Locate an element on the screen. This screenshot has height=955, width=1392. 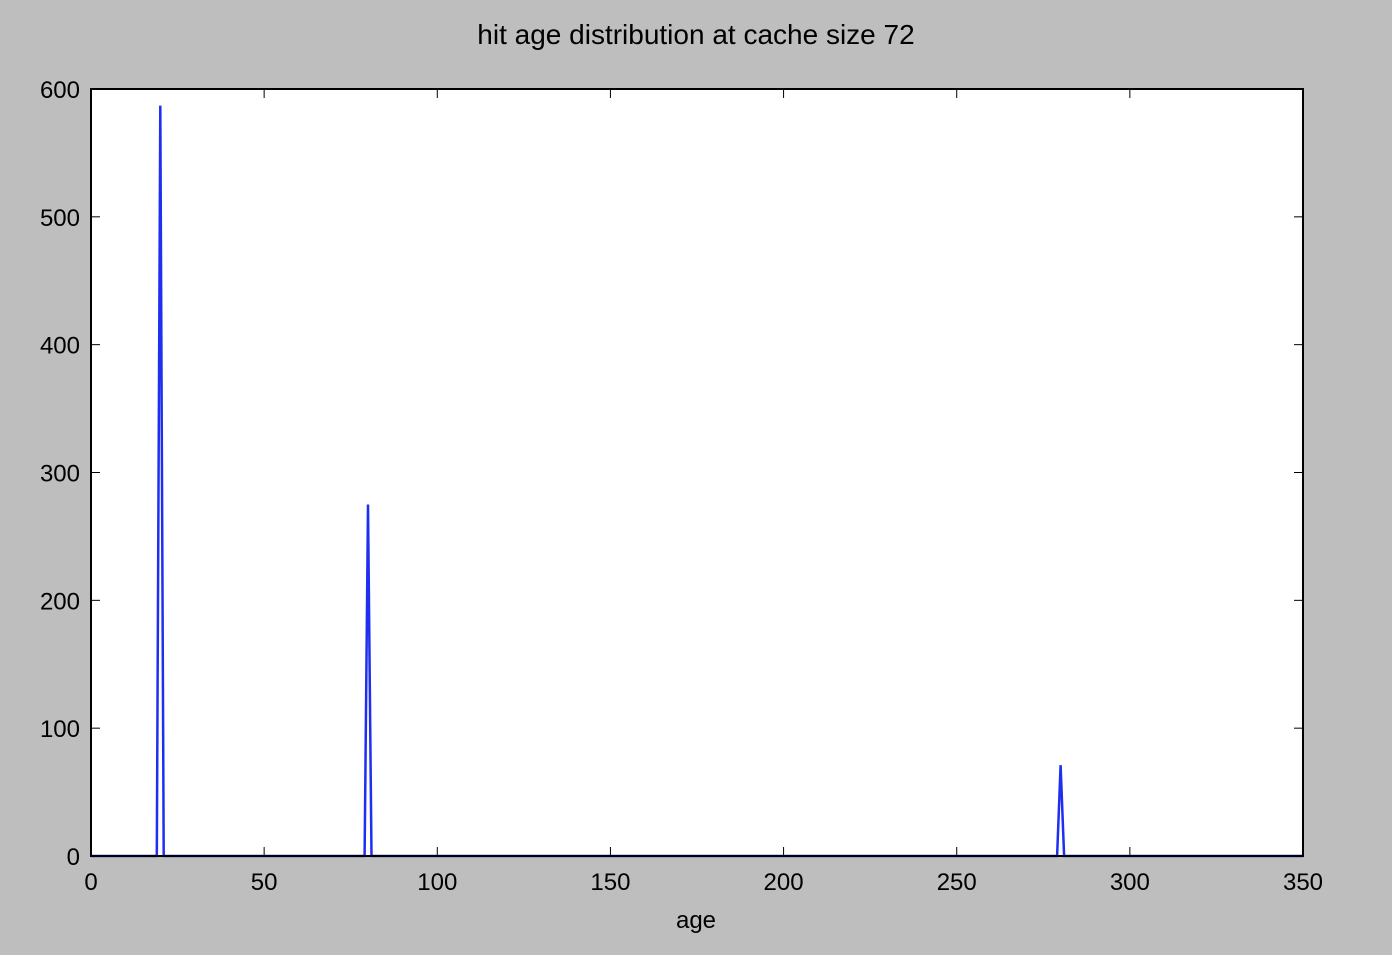
x-tick-label: 200 is located at coordinates (784, 882).